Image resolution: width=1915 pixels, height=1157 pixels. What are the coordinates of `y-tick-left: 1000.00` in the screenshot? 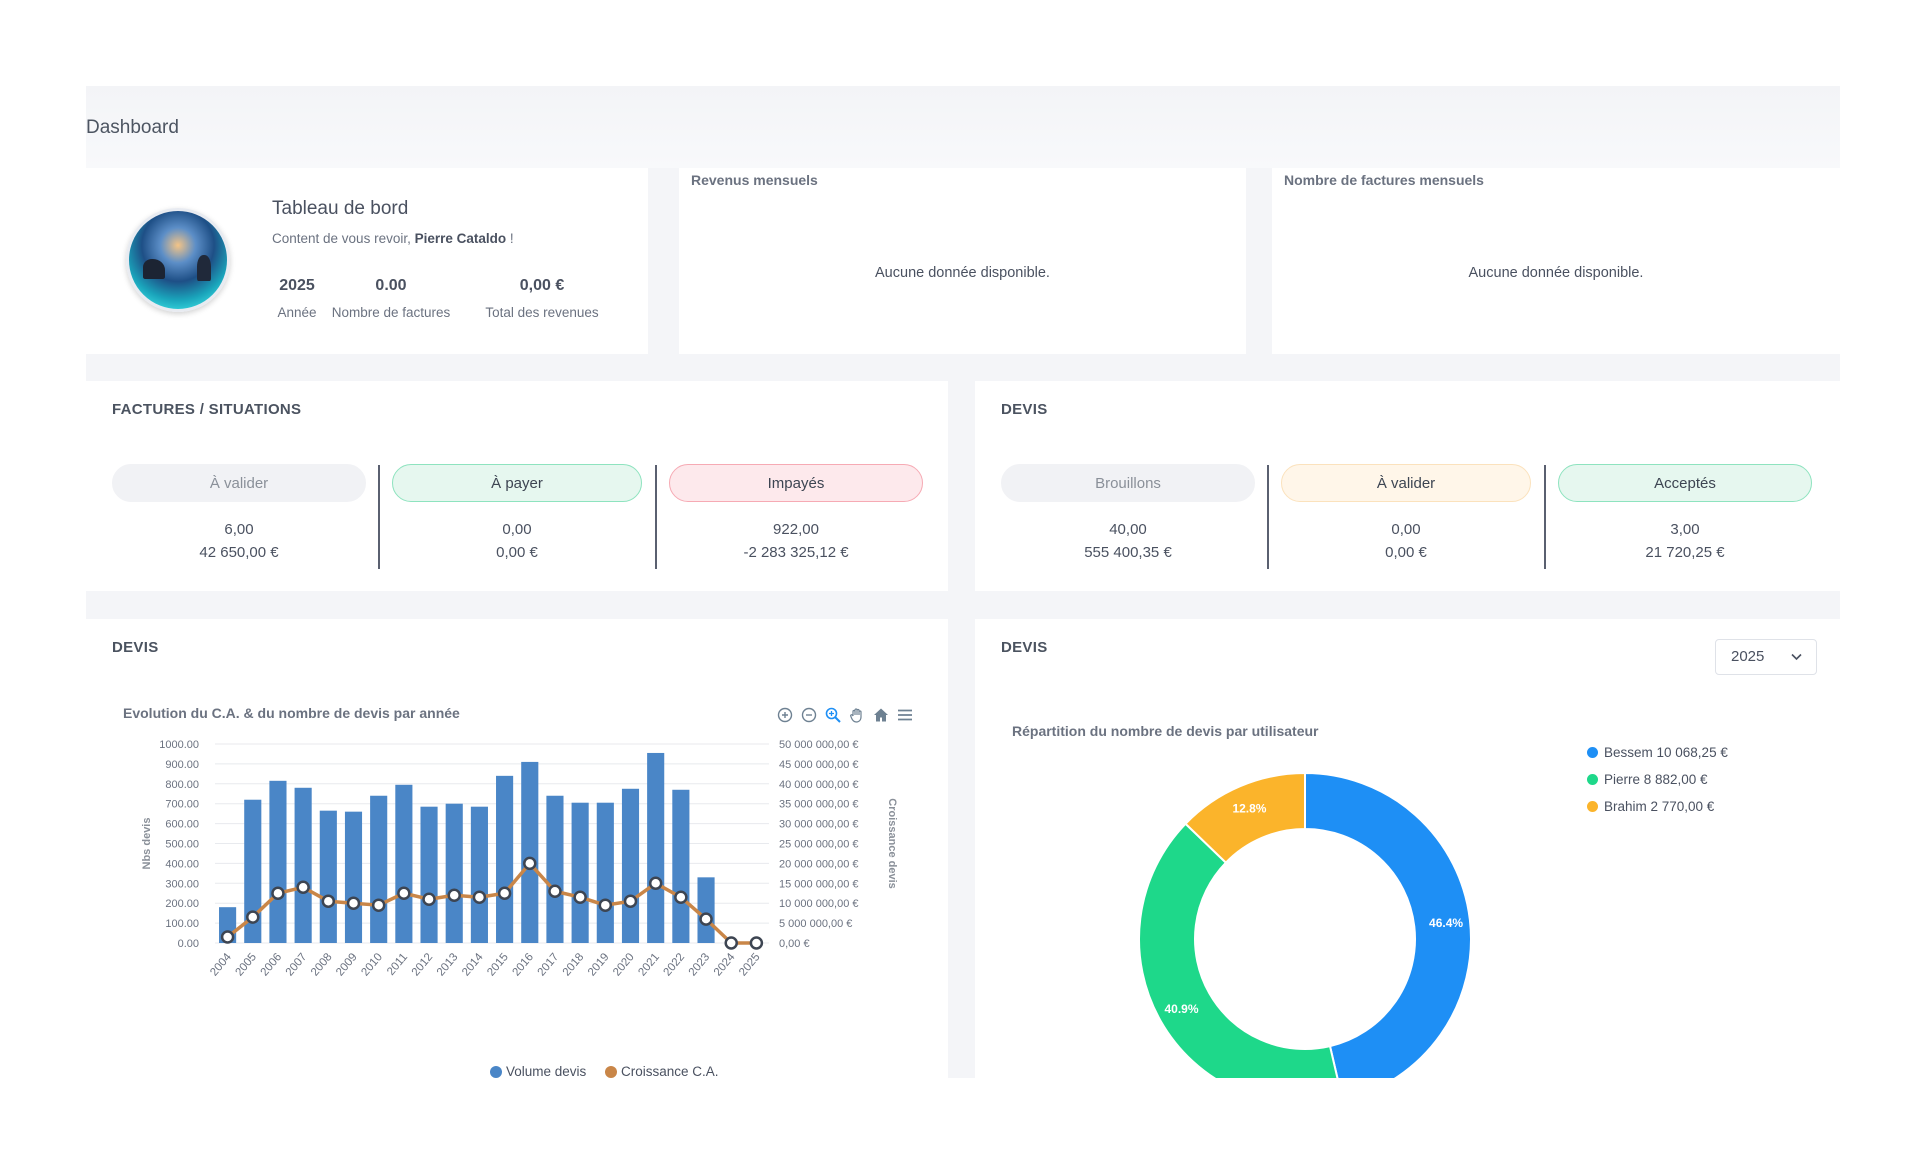 It's located at (179, 745).